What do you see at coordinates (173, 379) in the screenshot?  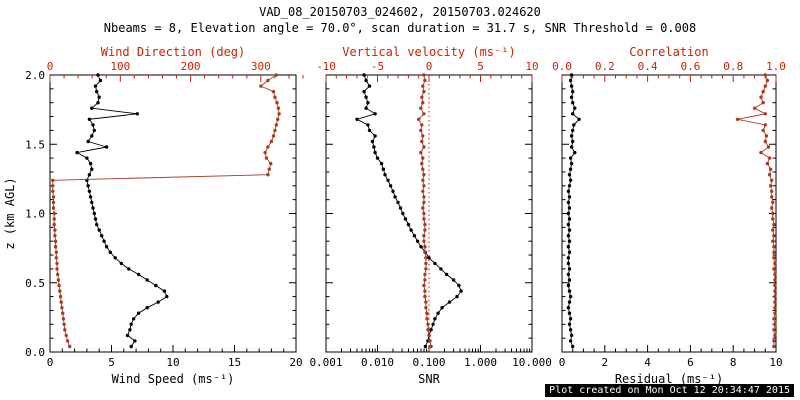 I see `svg-text: Wind Speed (ms⁻¹)` at bounding box center [173, 379].